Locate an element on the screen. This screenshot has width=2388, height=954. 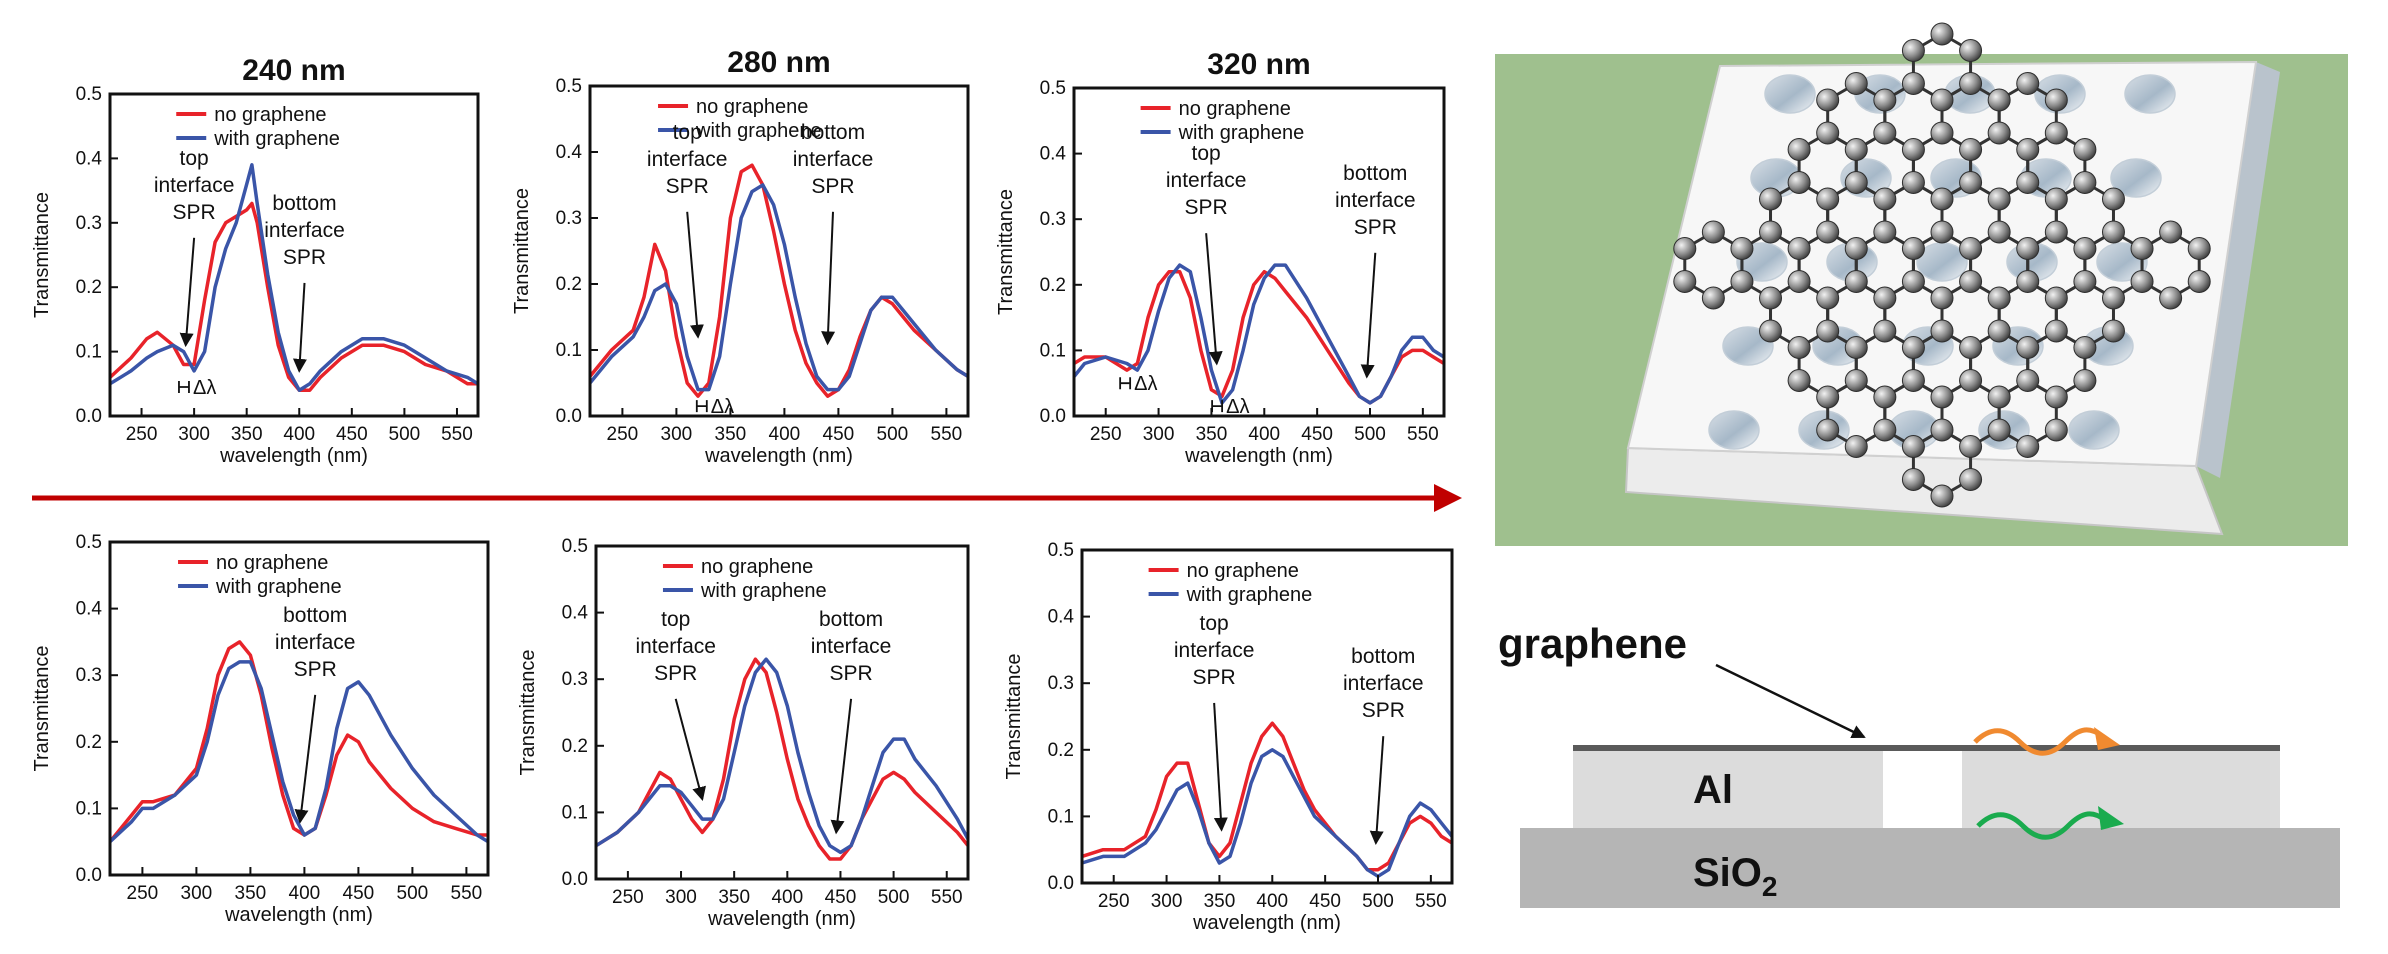
annotation-text: interface is located at coordinates (304, 230).